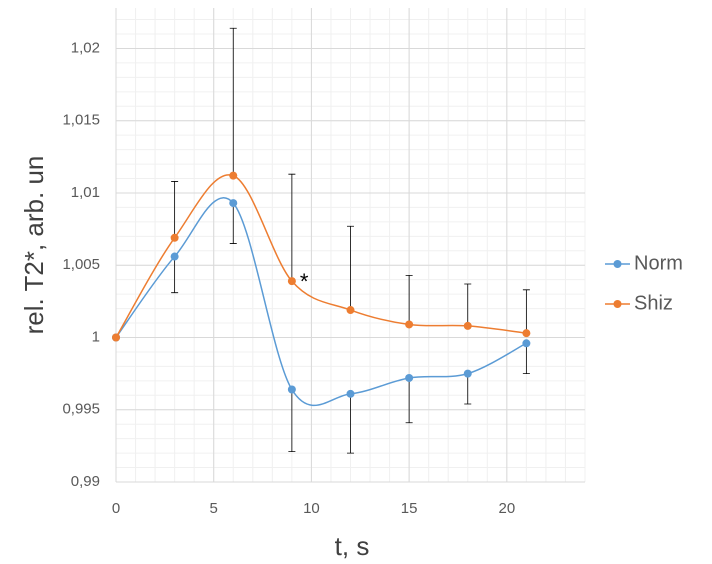 This screenshot has height=564, width=712. Describe the element at coordinates (81, 264) in the screenshot. I see `y-tick-label: 1,005` at that location.